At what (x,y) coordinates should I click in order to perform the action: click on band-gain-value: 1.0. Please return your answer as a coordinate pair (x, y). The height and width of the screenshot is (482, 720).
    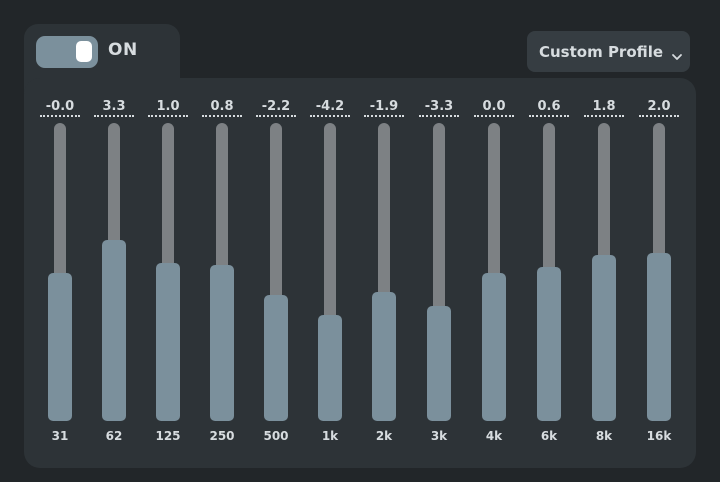
    Looking at the image, I should click on (168, 108).